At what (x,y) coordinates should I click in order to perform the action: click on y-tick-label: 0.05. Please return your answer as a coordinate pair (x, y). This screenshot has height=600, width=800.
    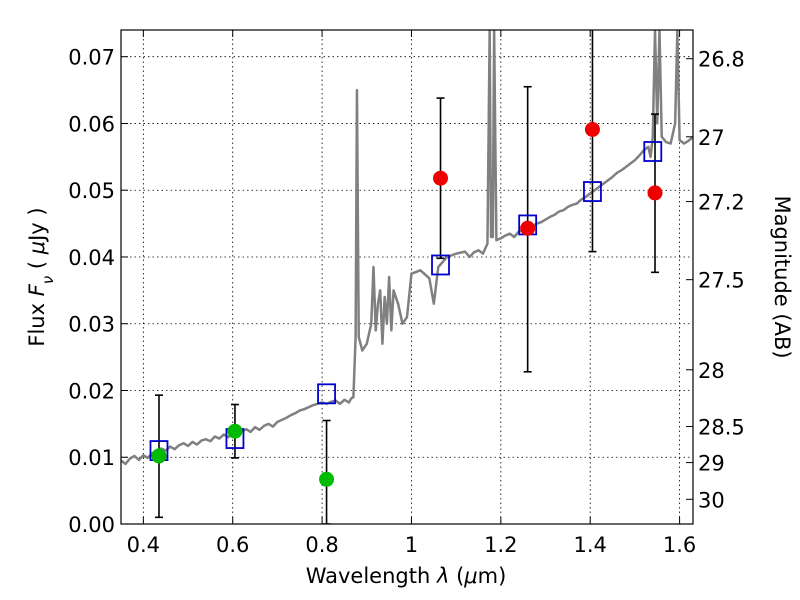
    Looking at the image, I should click on (91, 191).